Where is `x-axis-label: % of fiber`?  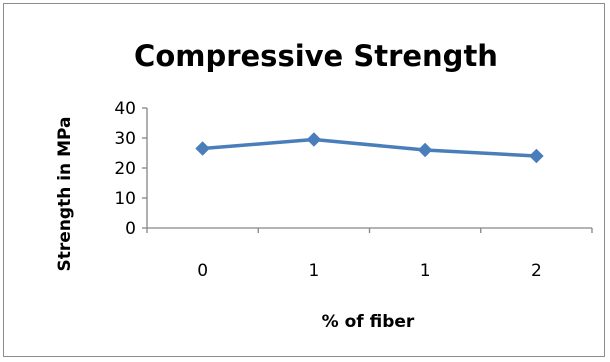 x-axis-label: % of fiber is located at coordinates (368, 322).